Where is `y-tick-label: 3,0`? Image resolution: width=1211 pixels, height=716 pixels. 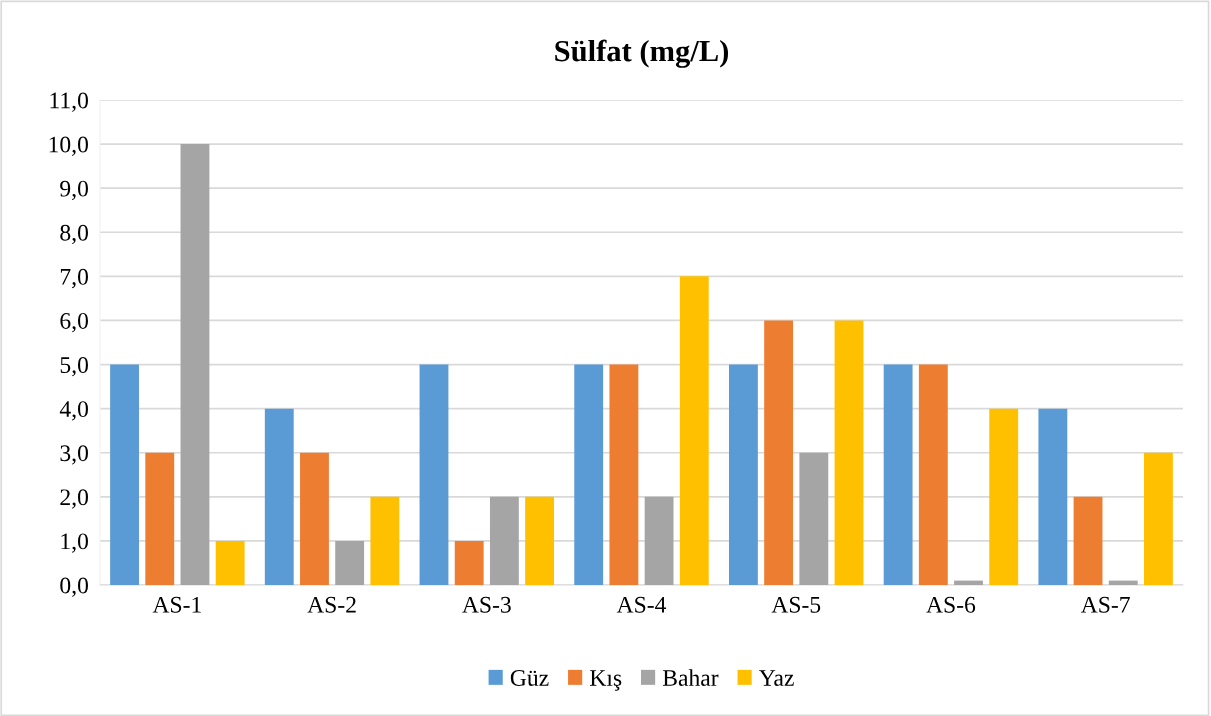
y-tick-label: 3,0 is located at coordinates (74, 455).